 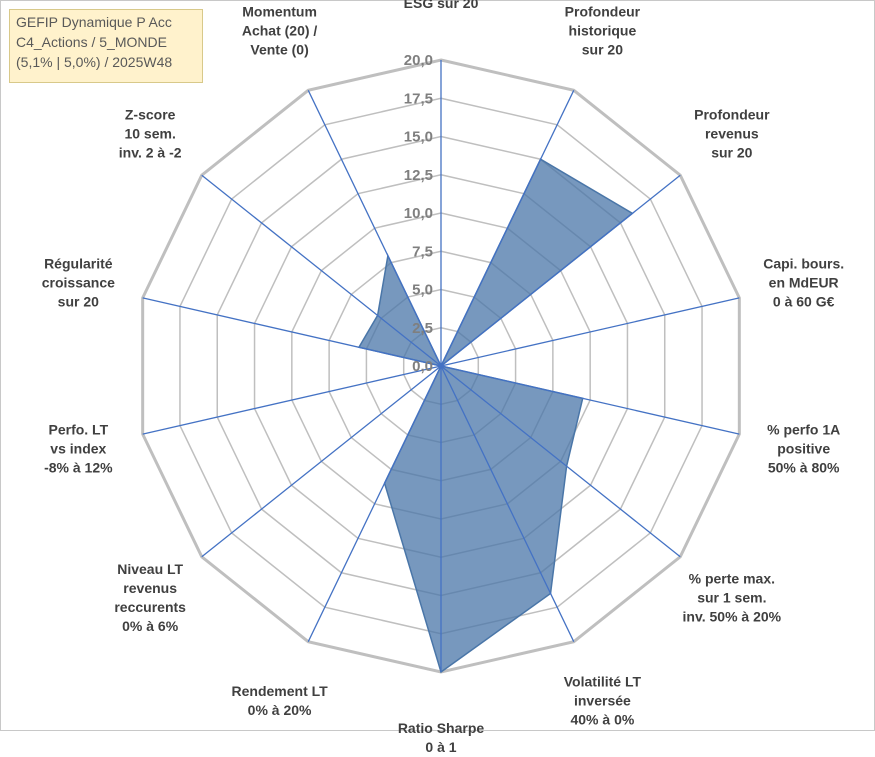 What do you see at coordinates (150, 115) in the screenshot?
I see `axis-label-line: Z-score` at bounding box center [150, 115].